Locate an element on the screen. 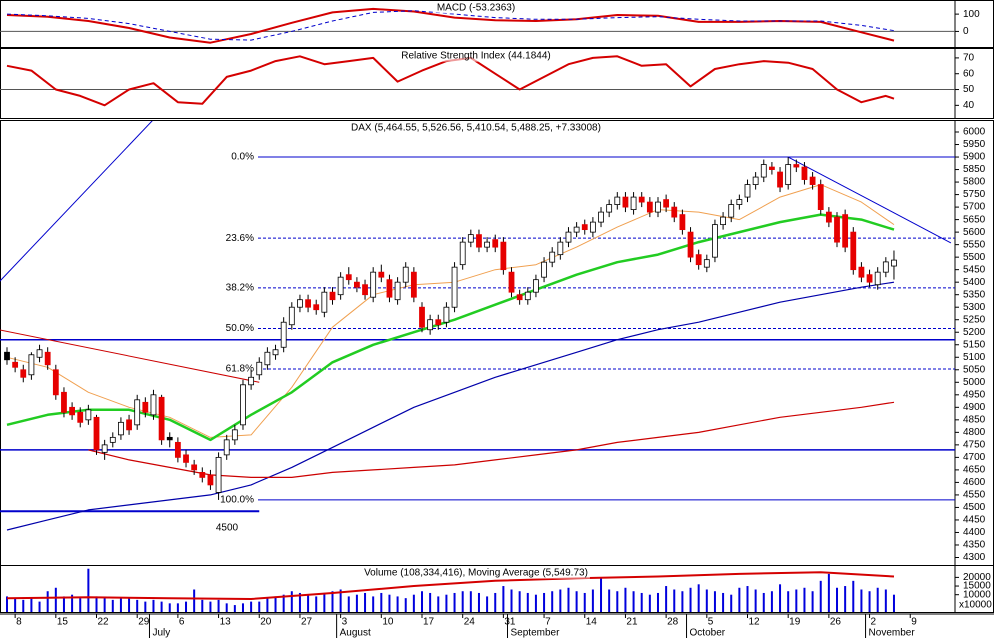 This screenshot has height=638, width=994. plot-area is located at coordinates (477, 25).